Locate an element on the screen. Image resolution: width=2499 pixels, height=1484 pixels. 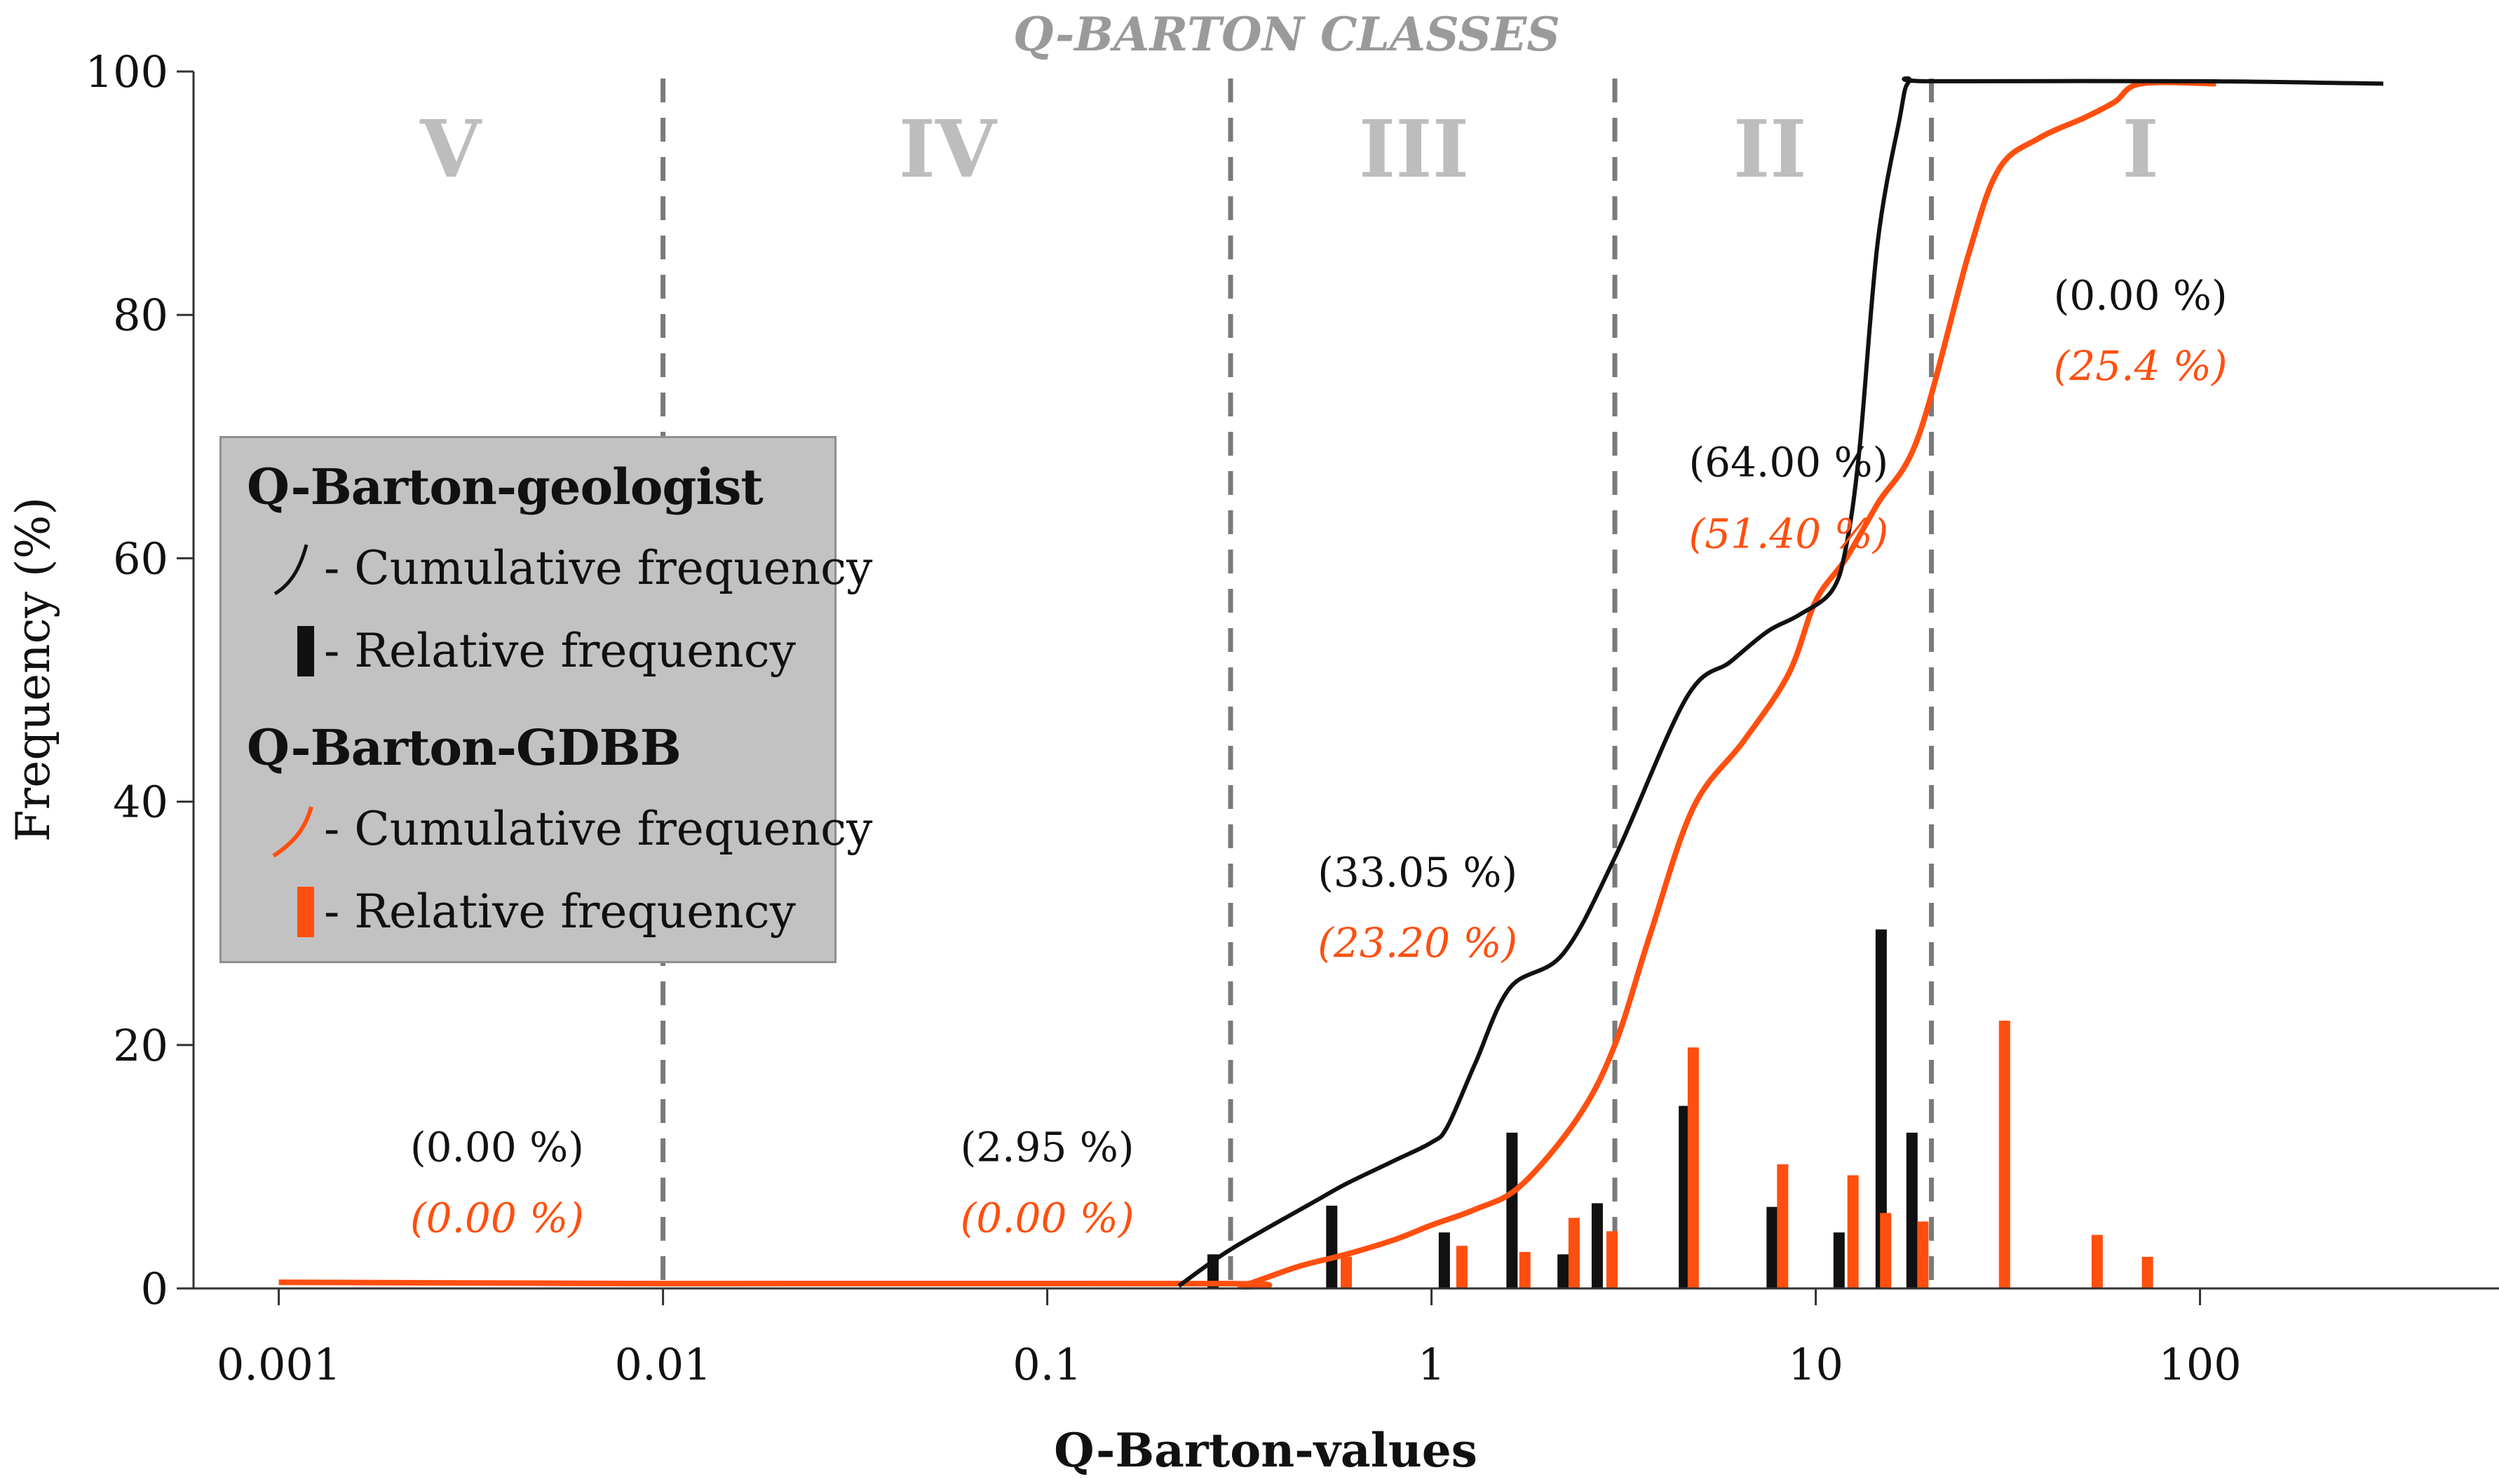
x-tick-label: 10 is located at coordinates (1815, 1364).